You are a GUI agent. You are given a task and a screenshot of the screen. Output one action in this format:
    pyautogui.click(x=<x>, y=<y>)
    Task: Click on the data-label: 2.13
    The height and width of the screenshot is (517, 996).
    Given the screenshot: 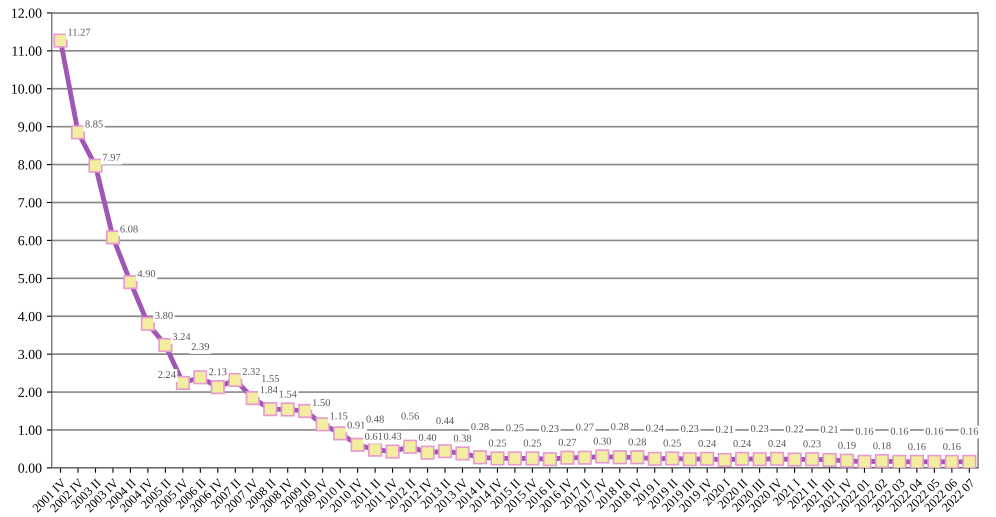 What is the action you would take?
    pyautogui.click(x=218, y=372)
    